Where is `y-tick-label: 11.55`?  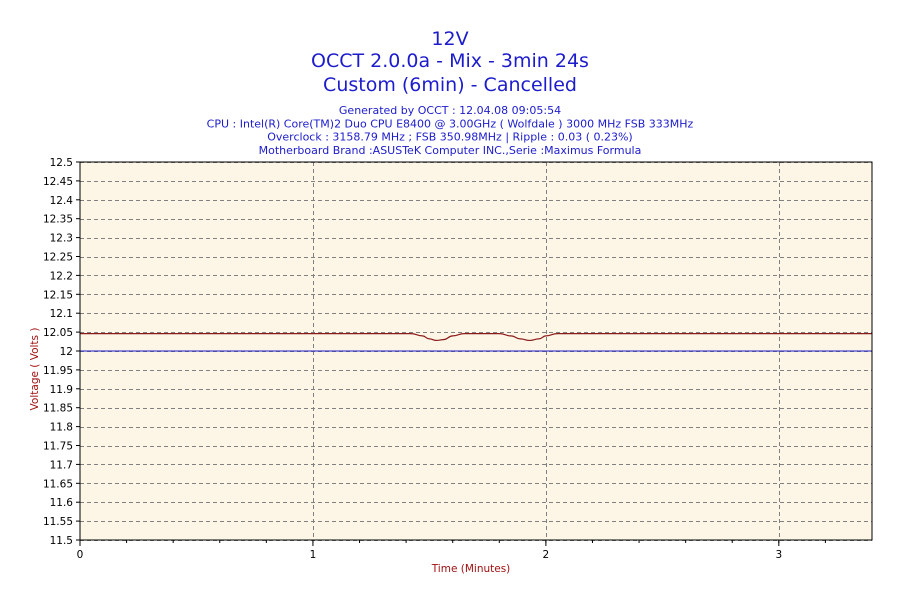
y-tick-label: 11.55 is located at coordinates (58, 522).